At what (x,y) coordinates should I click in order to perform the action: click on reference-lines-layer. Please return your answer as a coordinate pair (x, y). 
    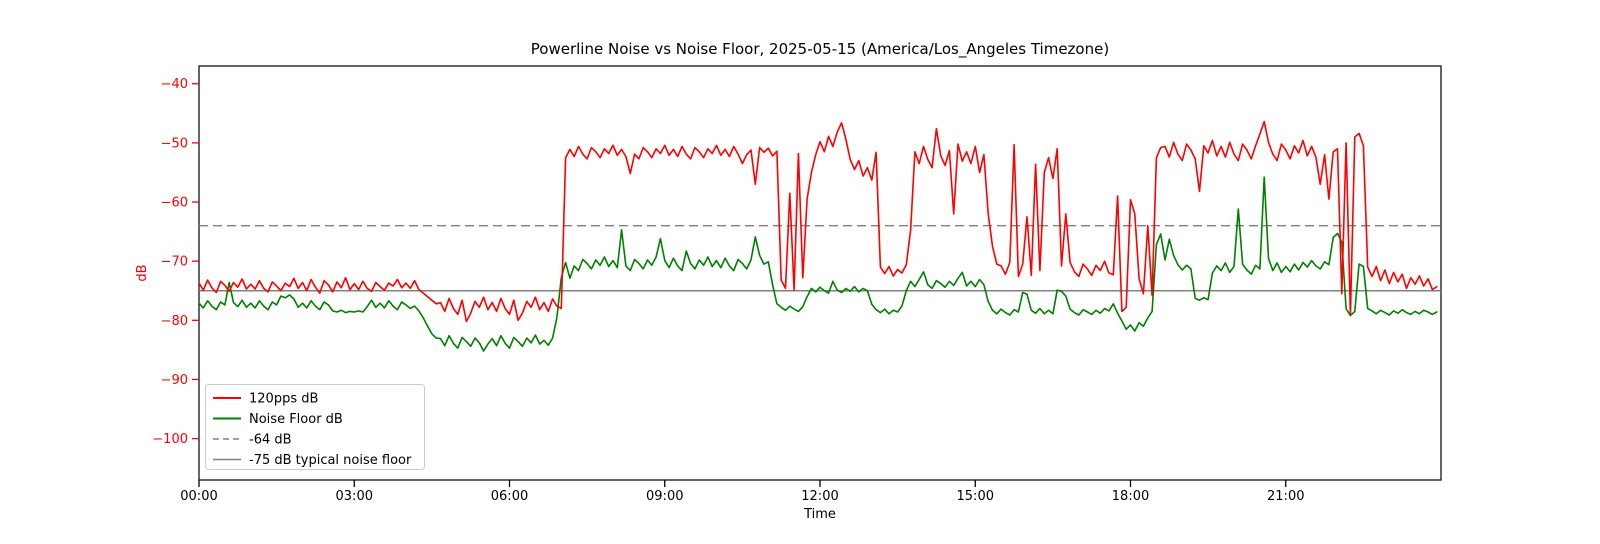
    Looking at the image, I should click on (820, 258).